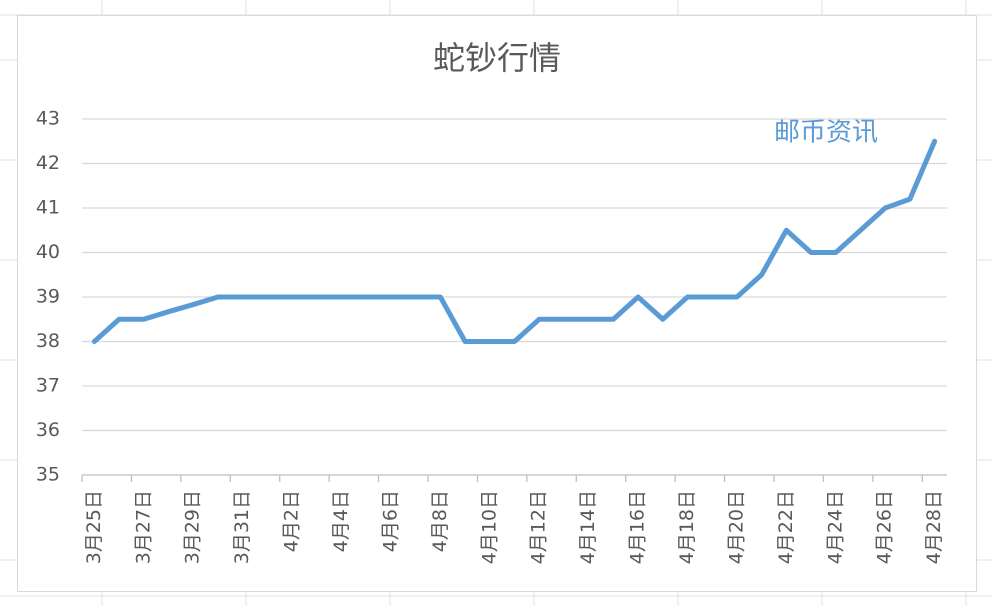  What do you see at coordinates (48, 386) in the screenshot?
I see `y-tick-label: 37` at bounding box center [48, 386].